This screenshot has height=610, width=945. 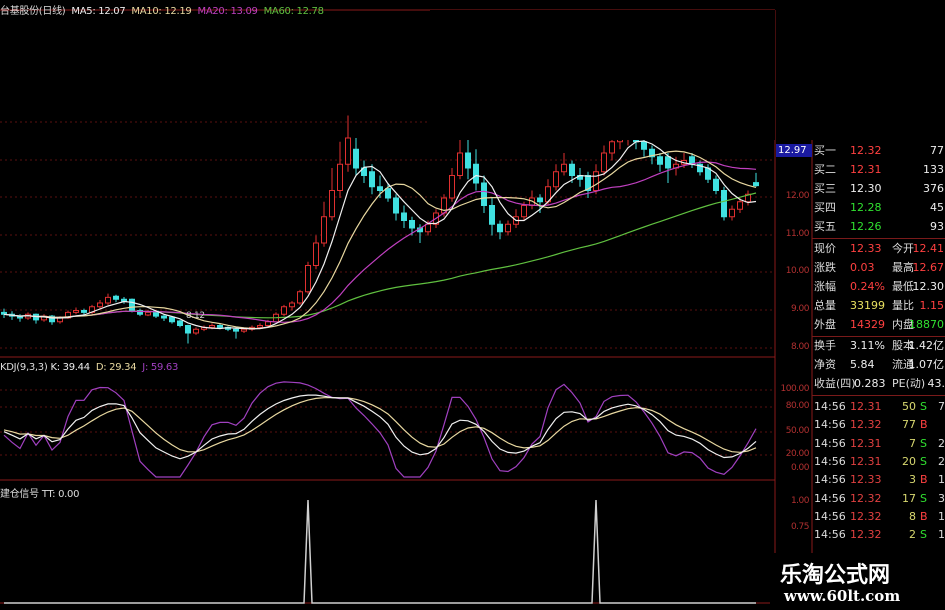 I want to click on tick-price: 12.33, so click(x=866, y=480).